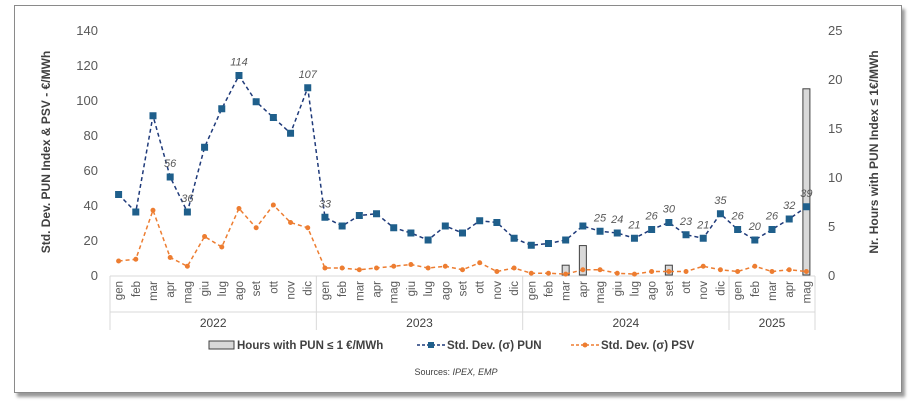  What do you see at coordinates (91, 170) in the screenshot?
I see `left-tick-label: 60` at bounding box center [91, 170].